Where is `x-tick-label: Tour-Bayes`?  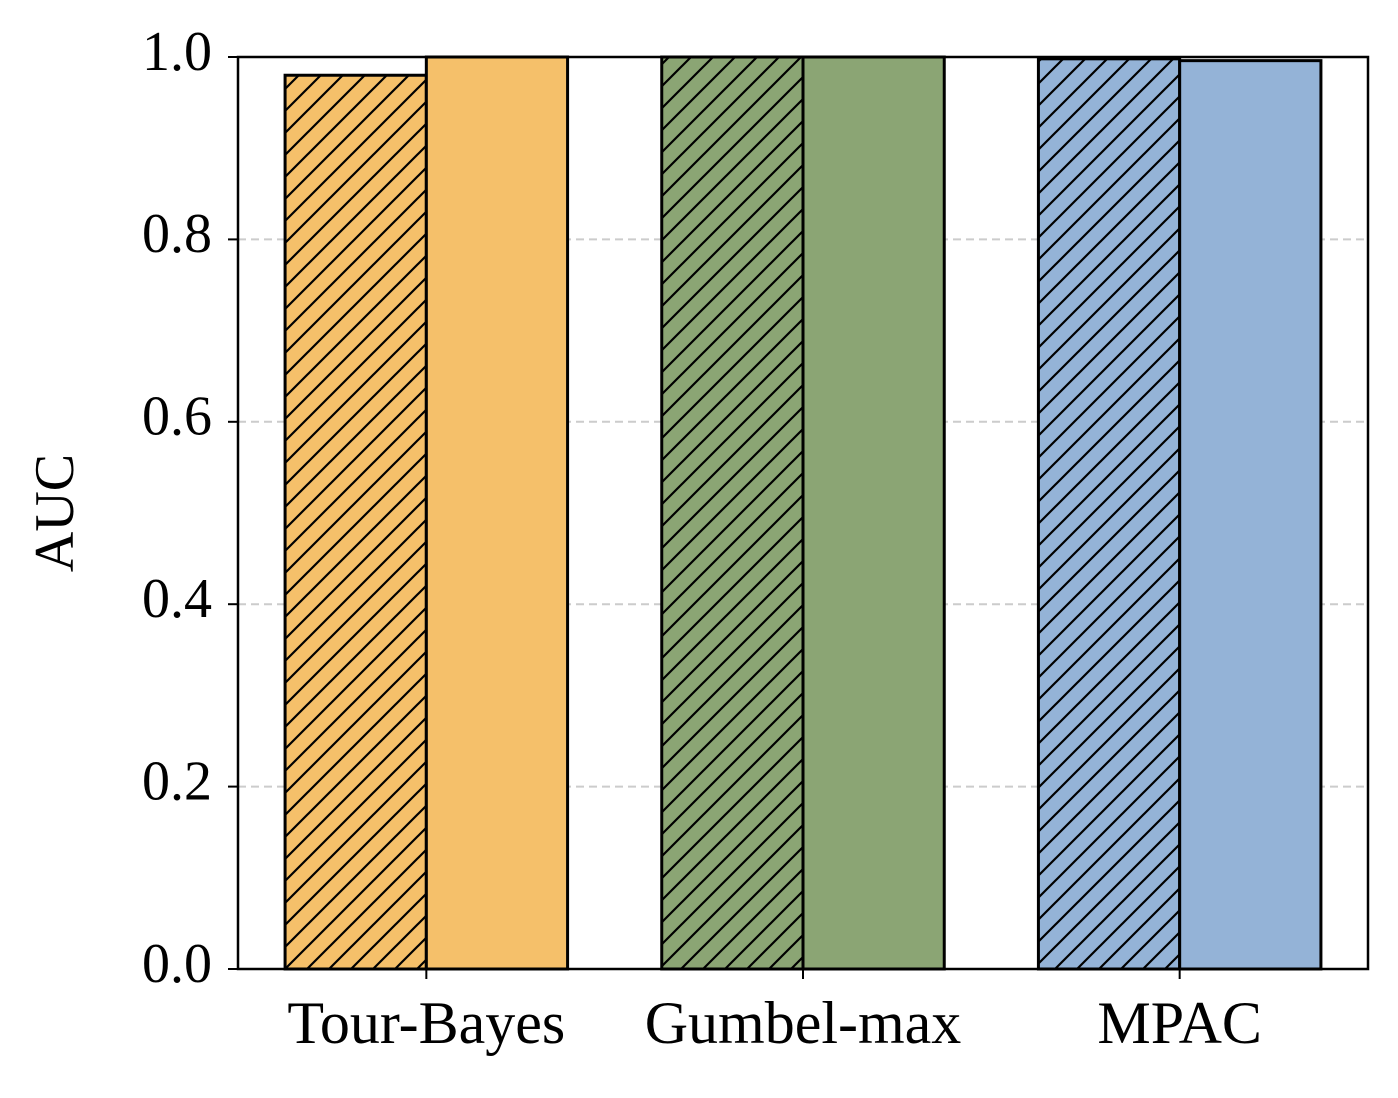
x-tick-label: Tour-Bayes is located at coordinates (426, 1023).